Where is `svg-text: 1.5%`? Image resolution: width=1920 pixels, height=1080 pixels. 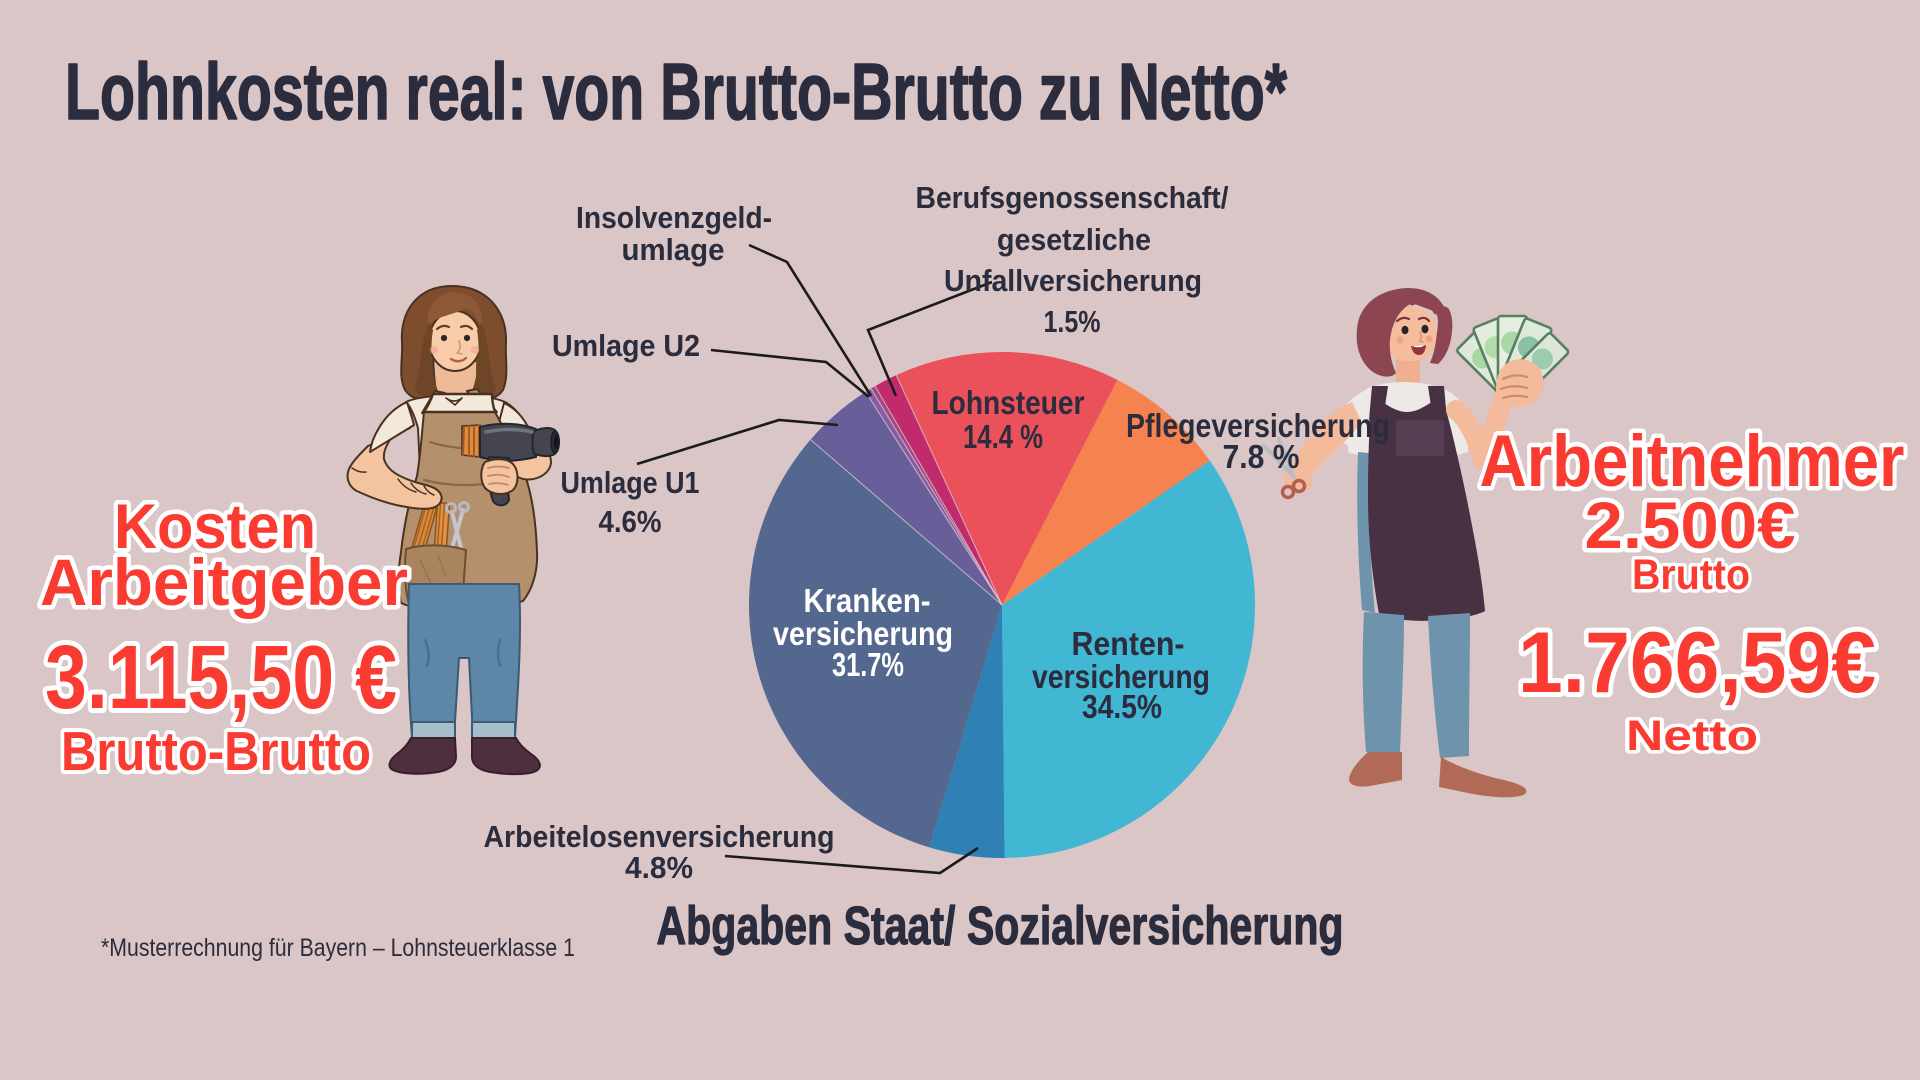
svg-text: 1.5% is located at coordinates (1072, 321).